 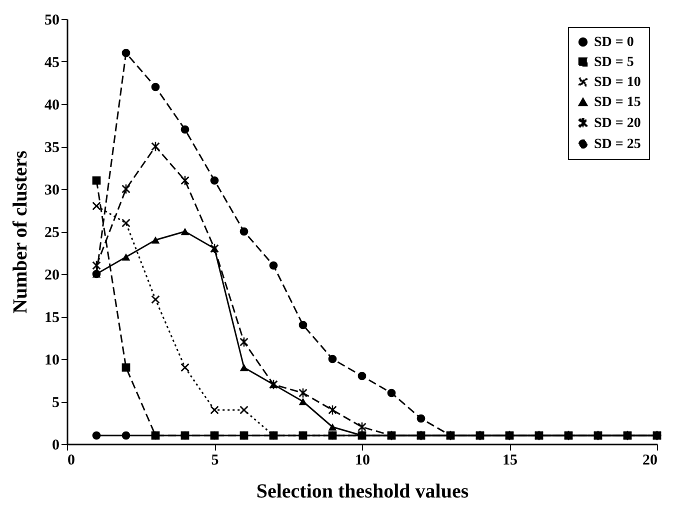 What do you see at coordinates (362, 491) in the screenshot?
I see `x-axis-title: Selection theshold values` at bounding box center [362, 491].